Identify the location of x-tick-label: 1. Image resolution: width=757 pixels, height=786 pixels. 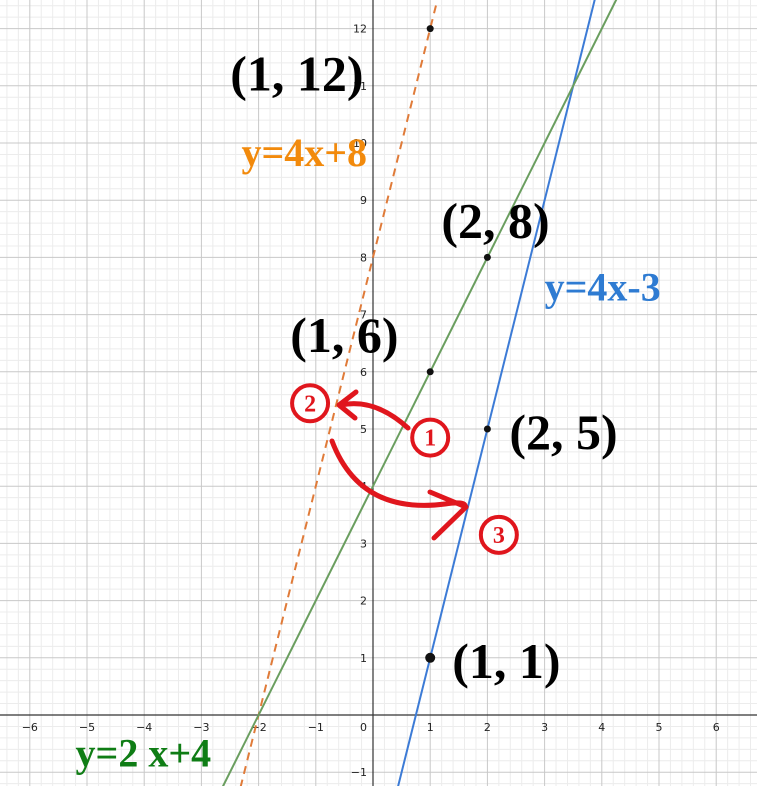
(430, 727).